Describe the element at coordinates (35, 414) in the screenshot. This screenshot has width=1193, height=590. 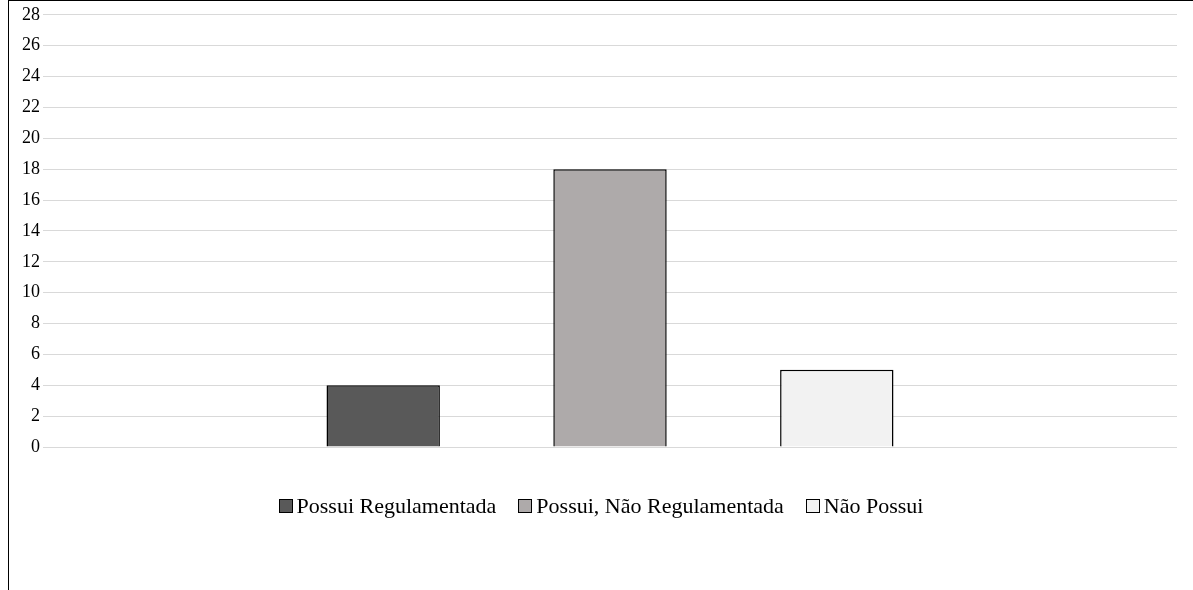
I see `y-tick-label: 2` at that location.